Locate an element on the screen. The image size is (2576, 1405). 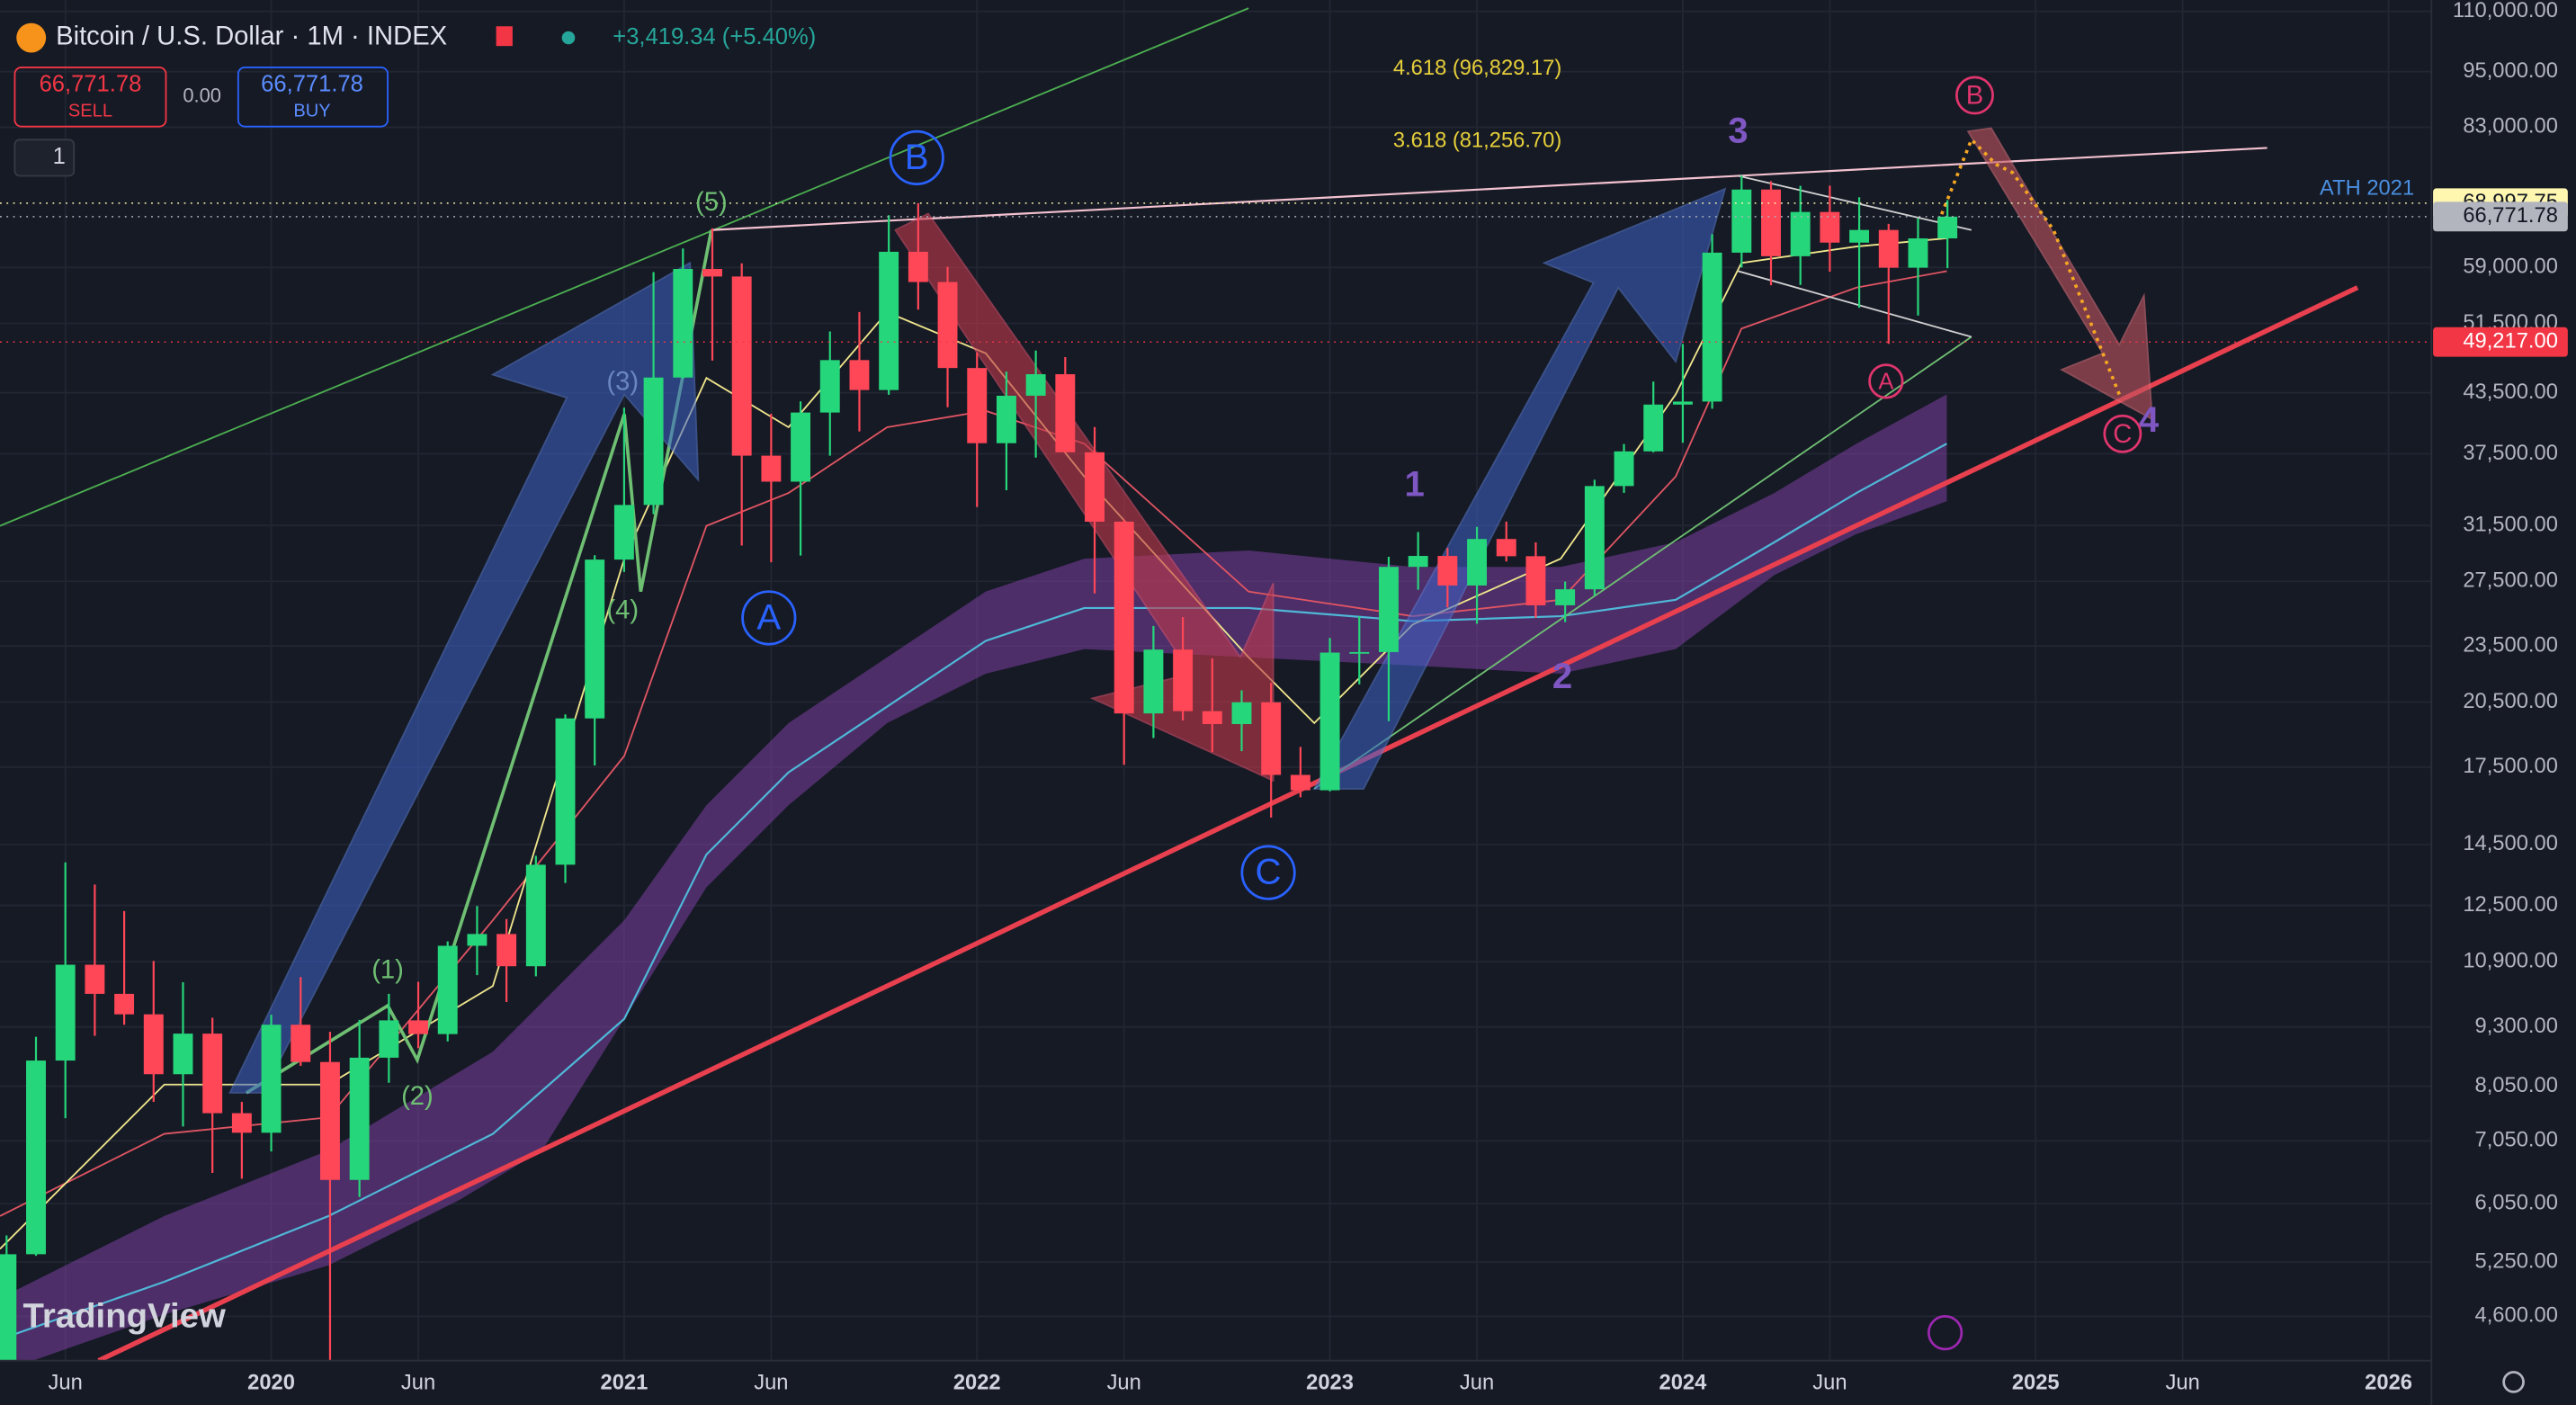
buy-price: 66,771.78 is located at coordinates (312, 85).